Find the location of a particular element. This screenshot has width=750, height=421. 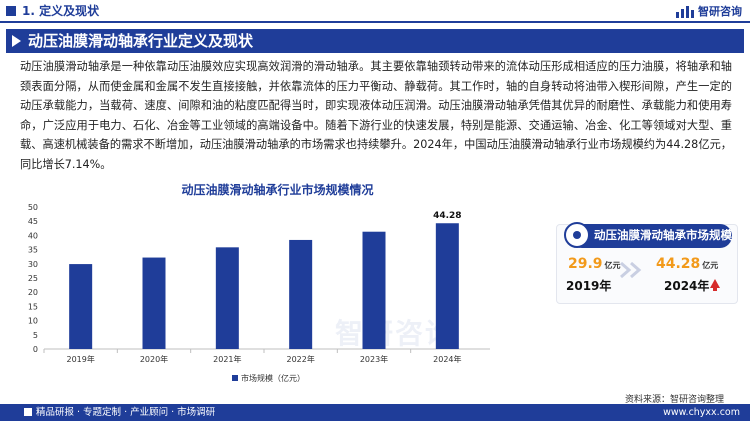

y-tick-label: 15 is located at coordinates (33, 306).